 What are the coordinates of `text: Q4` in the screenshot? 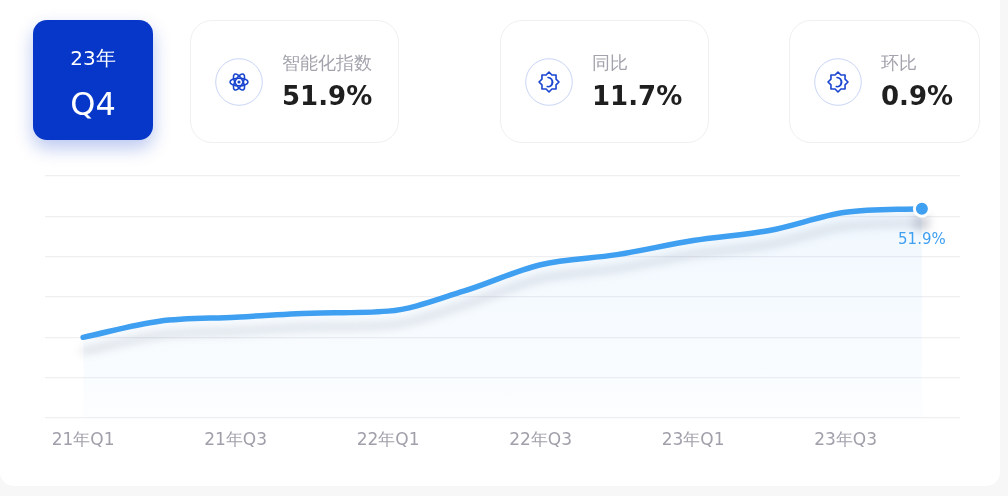 It's located at (93, 104).